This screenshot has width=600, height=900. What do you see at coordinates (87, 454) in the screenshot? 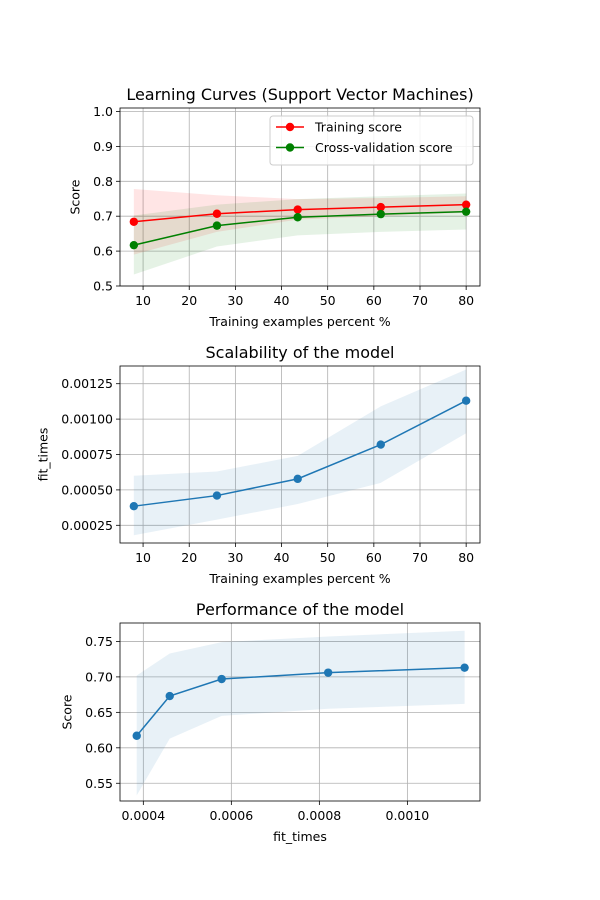
I see `y-tick-label: 0.00075` at bounding box center [87, 454].